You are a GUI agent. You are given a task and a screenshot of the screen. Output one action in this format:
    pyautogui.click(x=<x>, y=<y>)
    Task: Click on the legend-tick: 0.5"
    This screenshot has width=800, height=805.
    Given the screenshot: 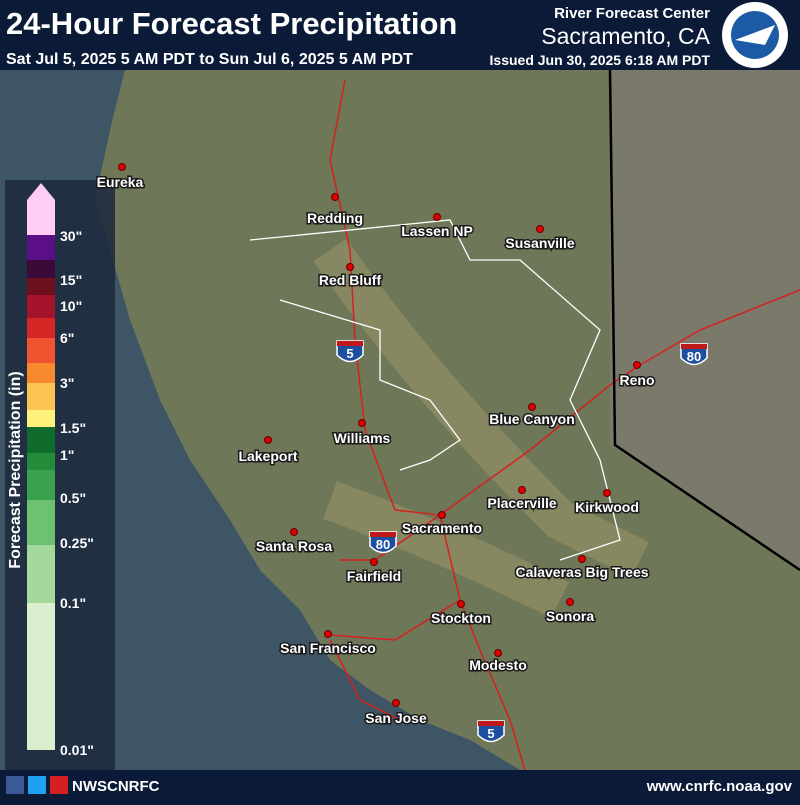 What is the action you would take?
    pyautogui.click(x=73, y=498)
    